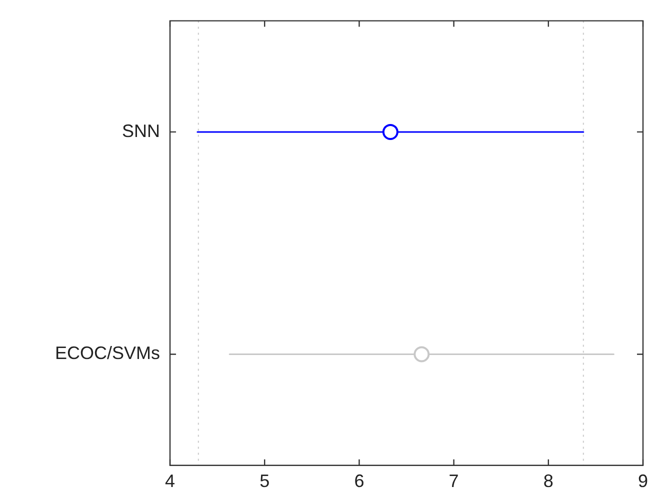 Image resolution: width=654 pixels, height=499 pixels. Describe the element at coordinates (265, 481) in the screenshot. I see `x-tick-label: 5` at that location.